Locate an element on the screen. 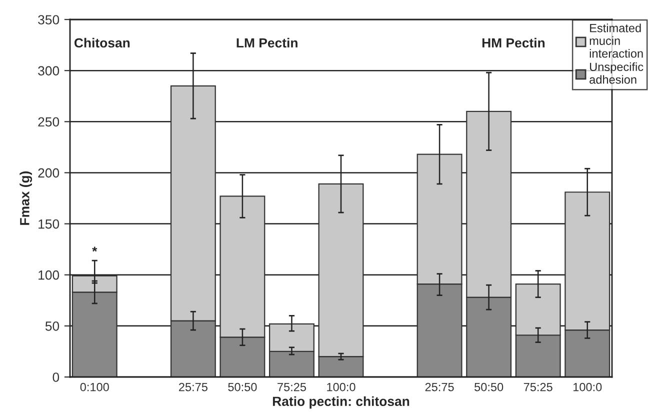 Image resolution: width=653 pixels, height=419 pixels. legend-label: Unspecific adhesion is located at coordinates (617, 73).